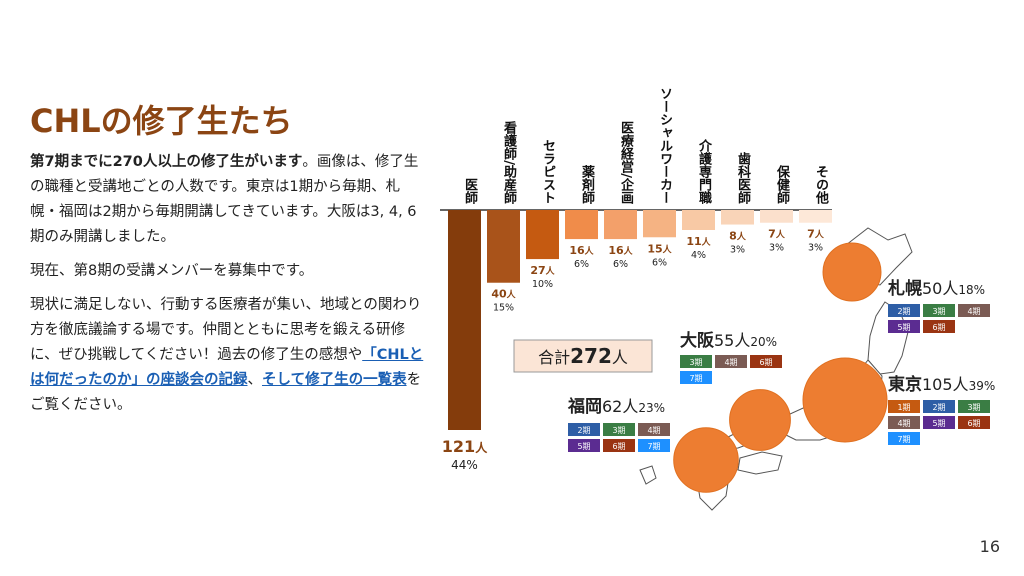 The width and height of the screenshot is (1024, 576). Describe the element at coordinates (932, 288) in the screenshot. I see `location-count-0: 50` at that location.